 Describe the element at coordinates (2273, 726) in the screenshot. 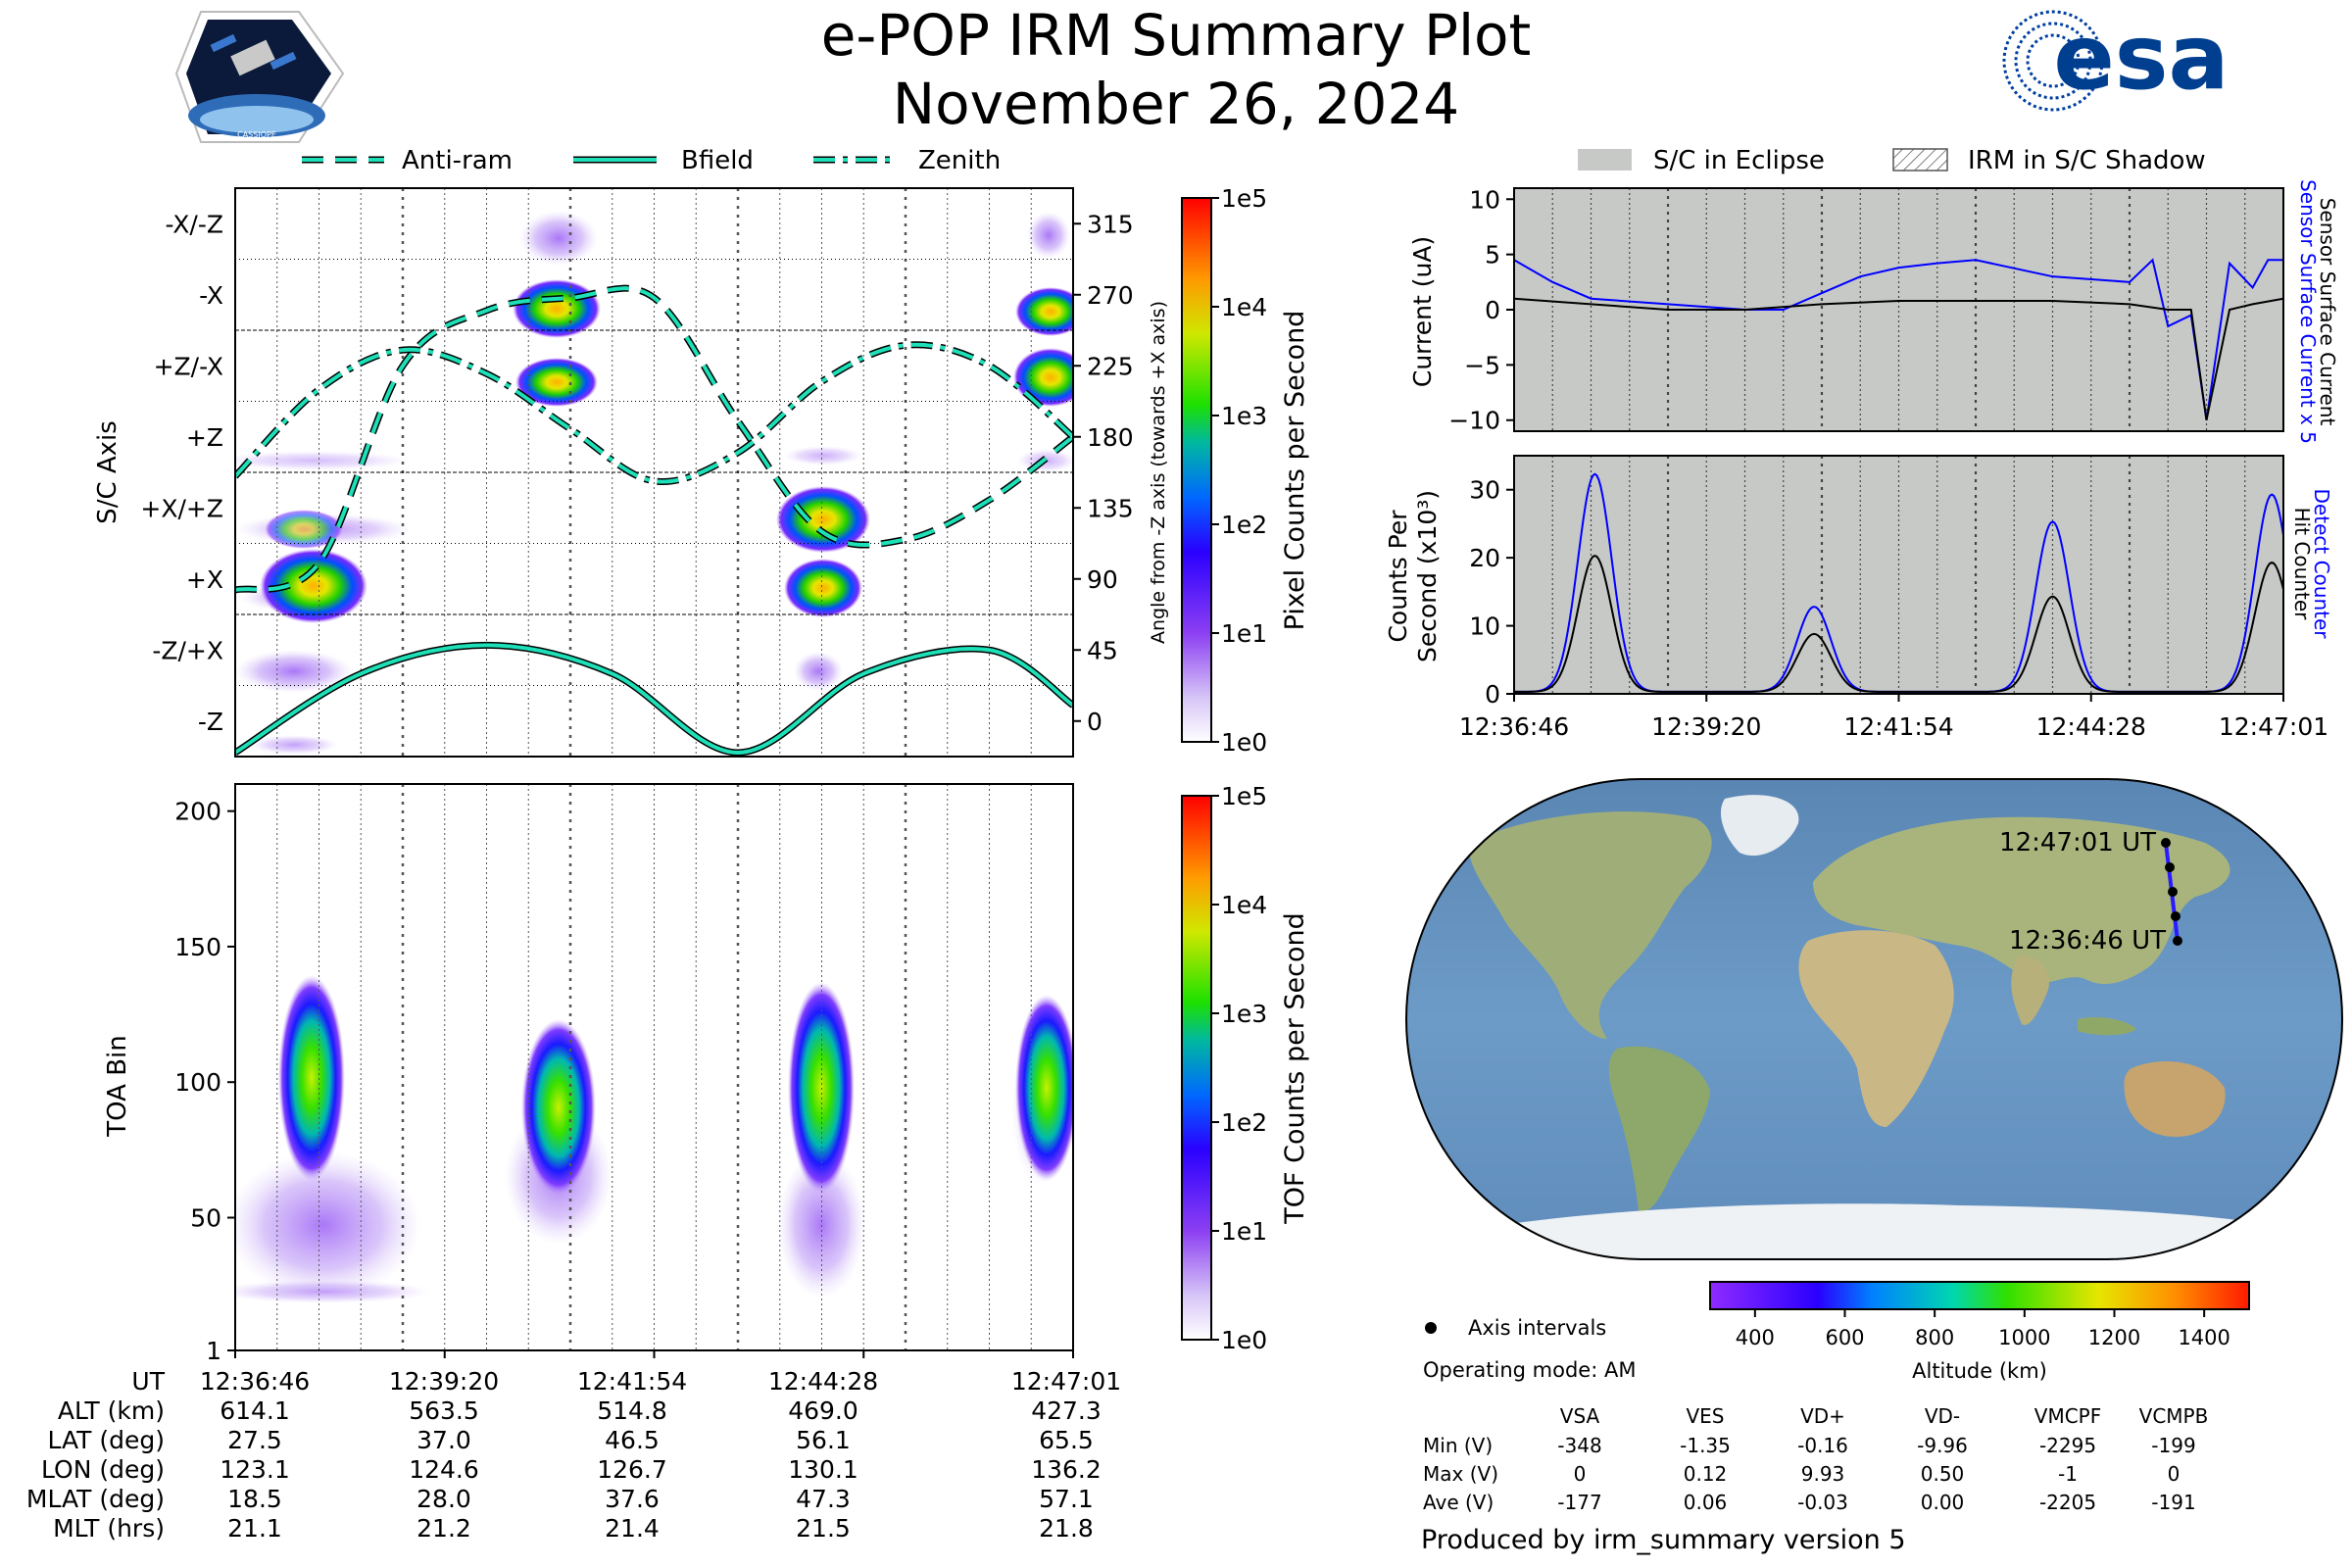

I see `tick-label: 12:47:01` at that location.